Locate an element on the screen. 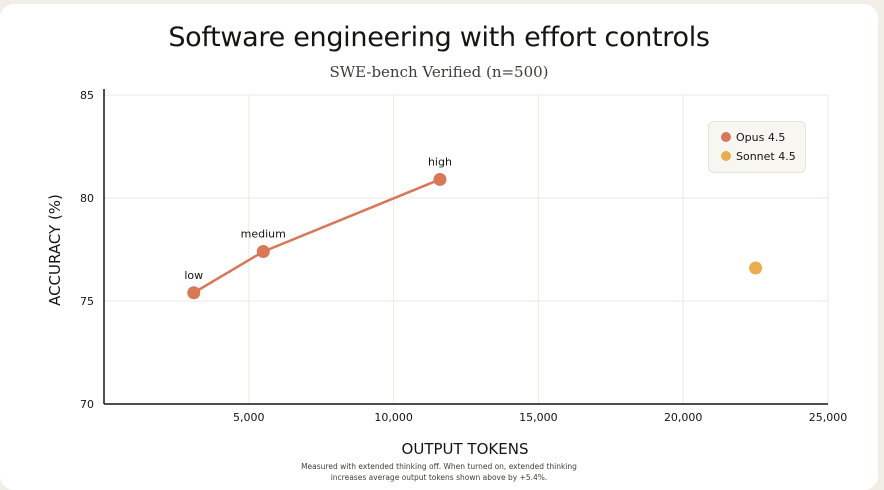 The height and width of the screenshot is (490, 884). data-point-label: low is located at coordinates (193, 275).